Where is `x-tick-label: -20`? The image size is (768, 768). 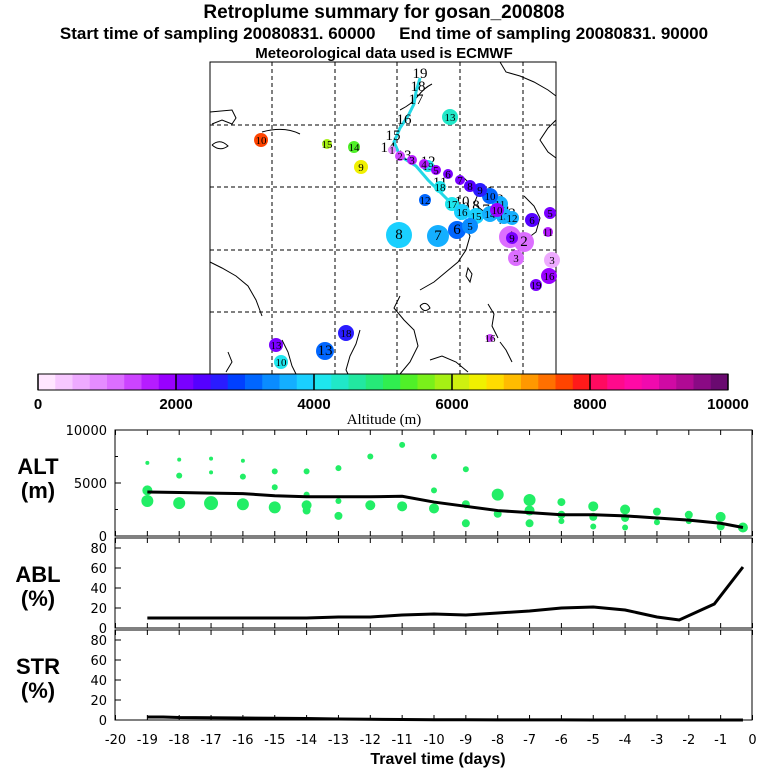
x-tick-label: -20 is located at coordinates (115, 740).